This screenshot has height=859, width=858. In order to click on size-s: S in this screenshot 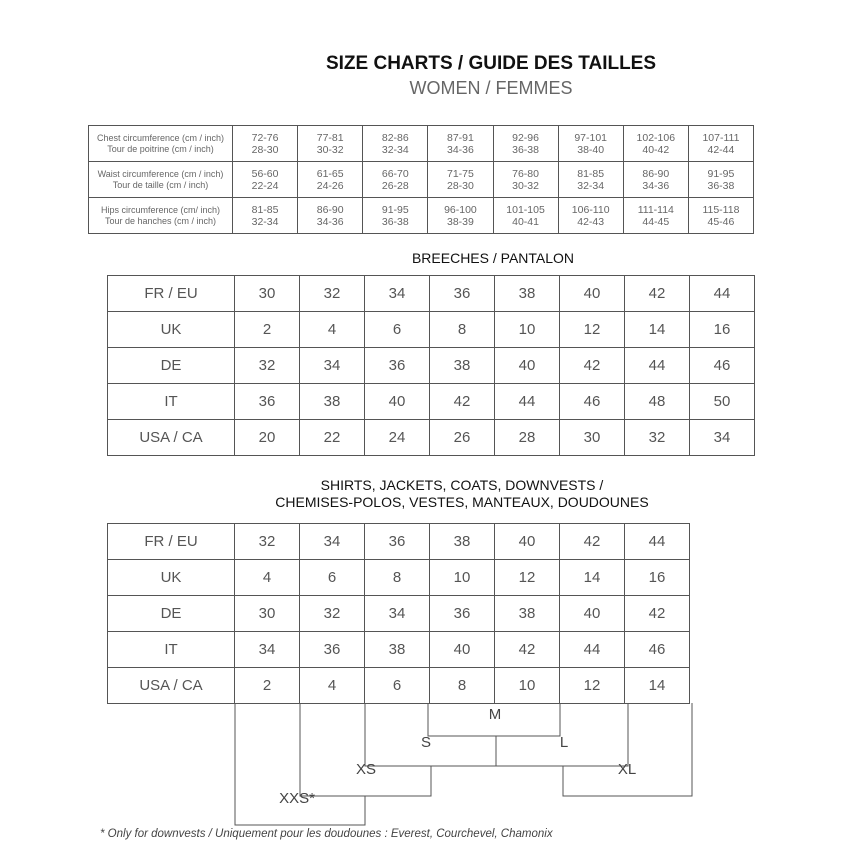, I will do `click(425, 742)`.